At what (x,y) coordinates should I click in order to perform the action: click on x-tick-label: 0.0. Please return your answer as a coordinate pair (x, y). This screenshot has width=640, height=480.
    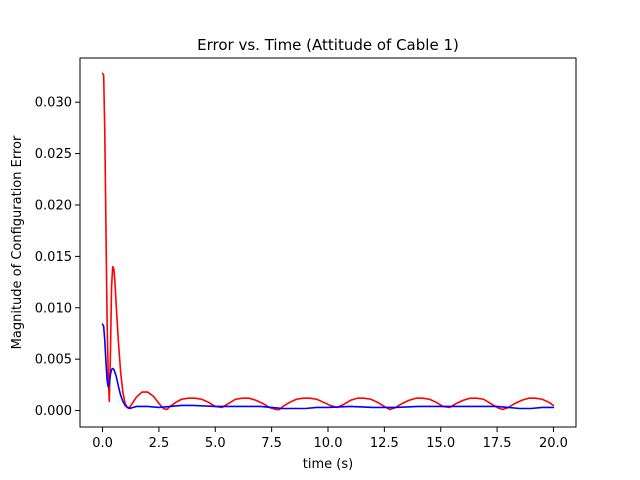
    Looking at the image, I should click on (102, 443).